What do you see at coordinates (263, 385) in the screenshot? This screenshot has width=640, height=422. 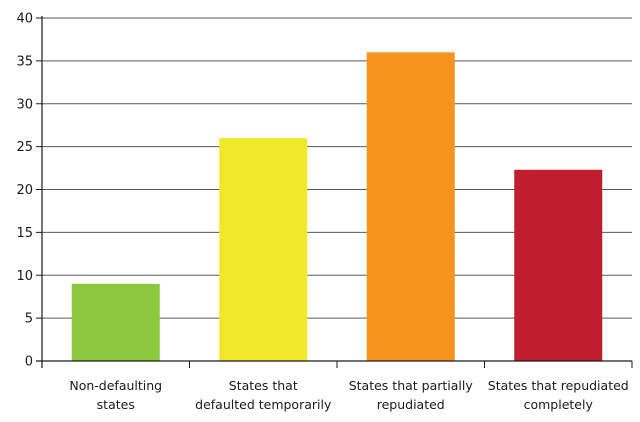 I see `x-category-label: States that` at bounding box center [263, 385].